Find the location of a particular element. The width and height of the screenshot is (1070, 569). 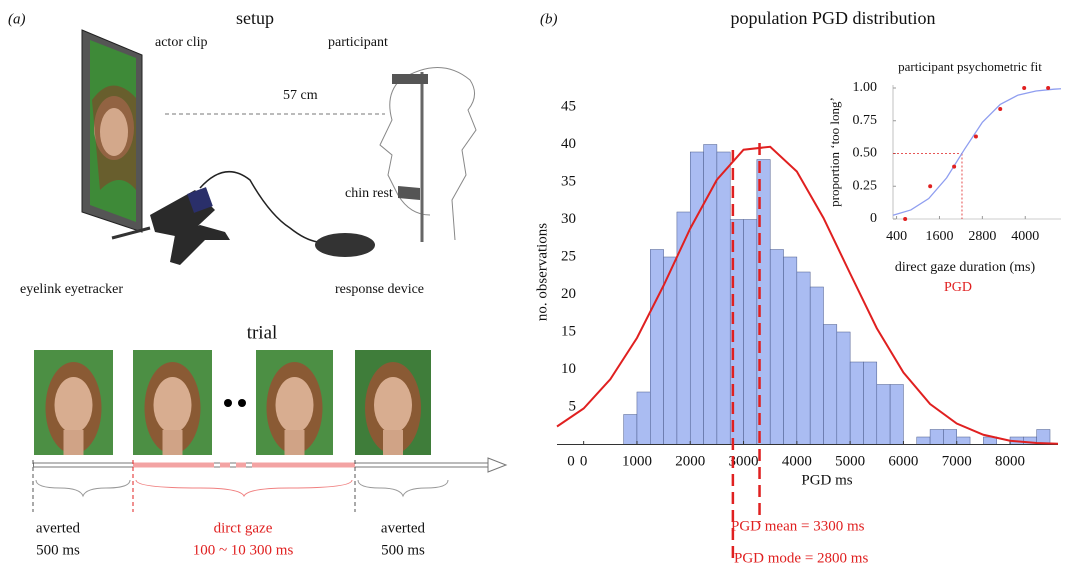

y-tick-label: 35 is located at coordinates (568, 181).